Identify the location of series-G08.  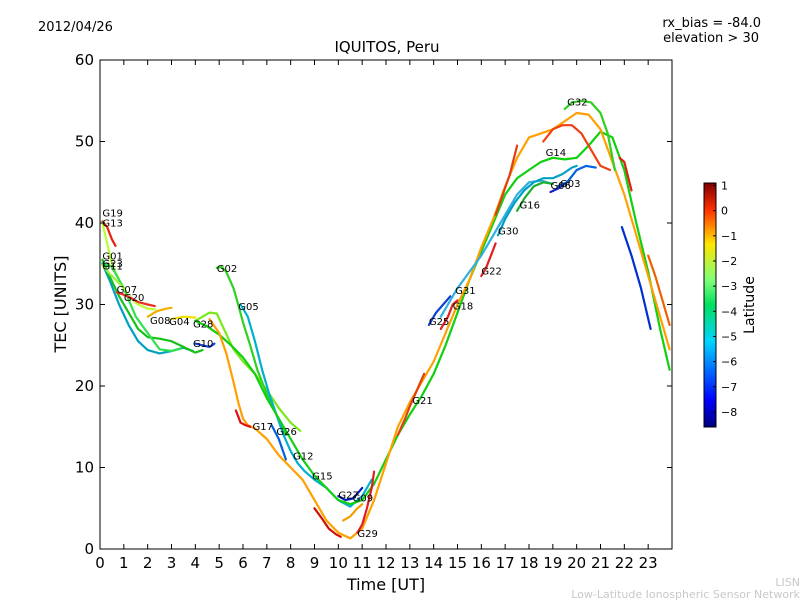
(159, 312).